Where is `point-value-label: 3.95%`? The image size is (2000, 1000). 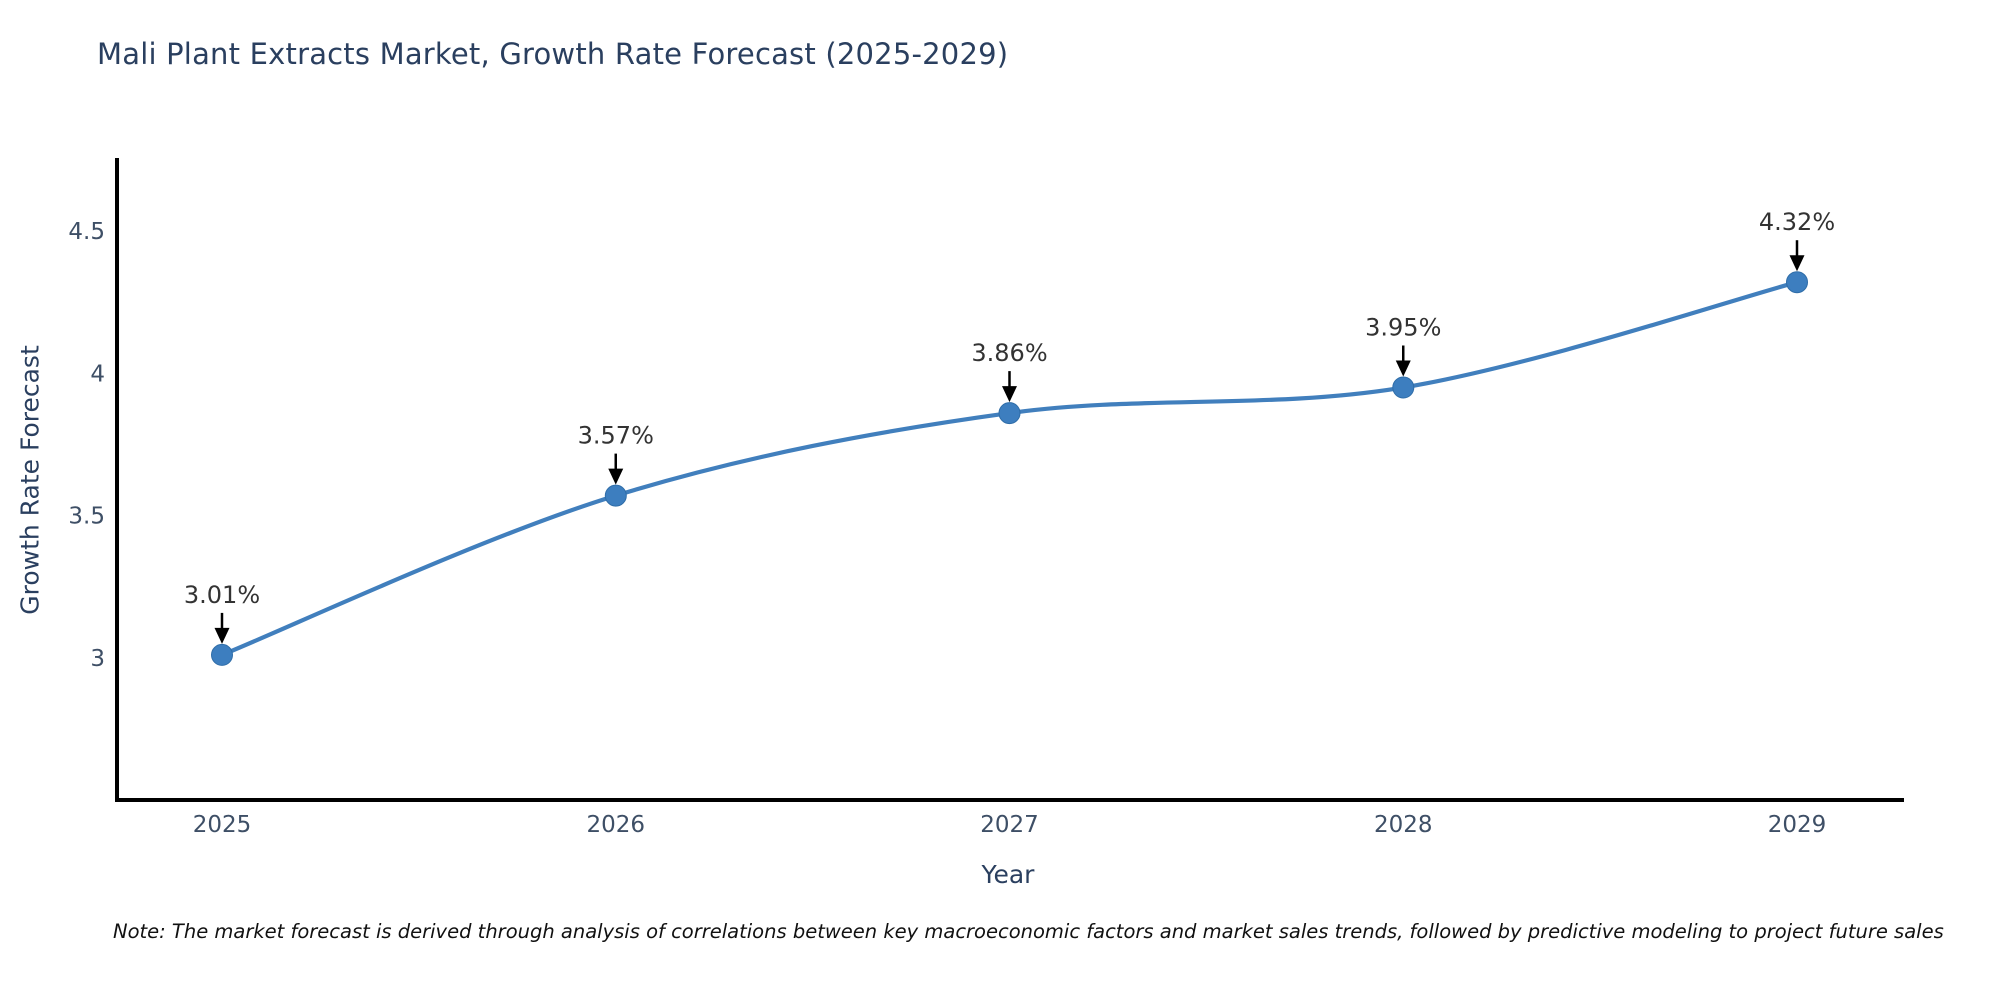 point-value-label: 3.95% is located at coordinates (1403, 328).